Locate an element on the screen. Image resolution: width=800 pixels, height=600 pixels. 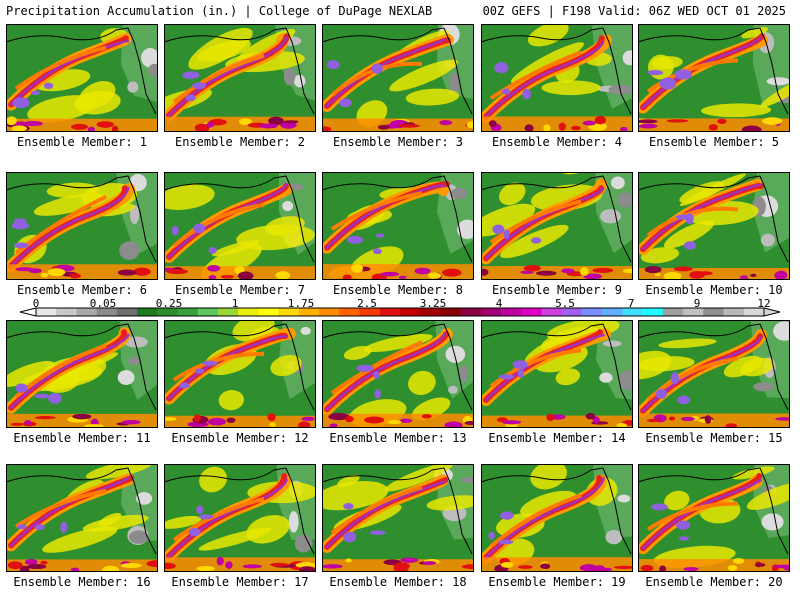
panel-label: Ensemble Member: 8 is located at coordinates (398, 290).